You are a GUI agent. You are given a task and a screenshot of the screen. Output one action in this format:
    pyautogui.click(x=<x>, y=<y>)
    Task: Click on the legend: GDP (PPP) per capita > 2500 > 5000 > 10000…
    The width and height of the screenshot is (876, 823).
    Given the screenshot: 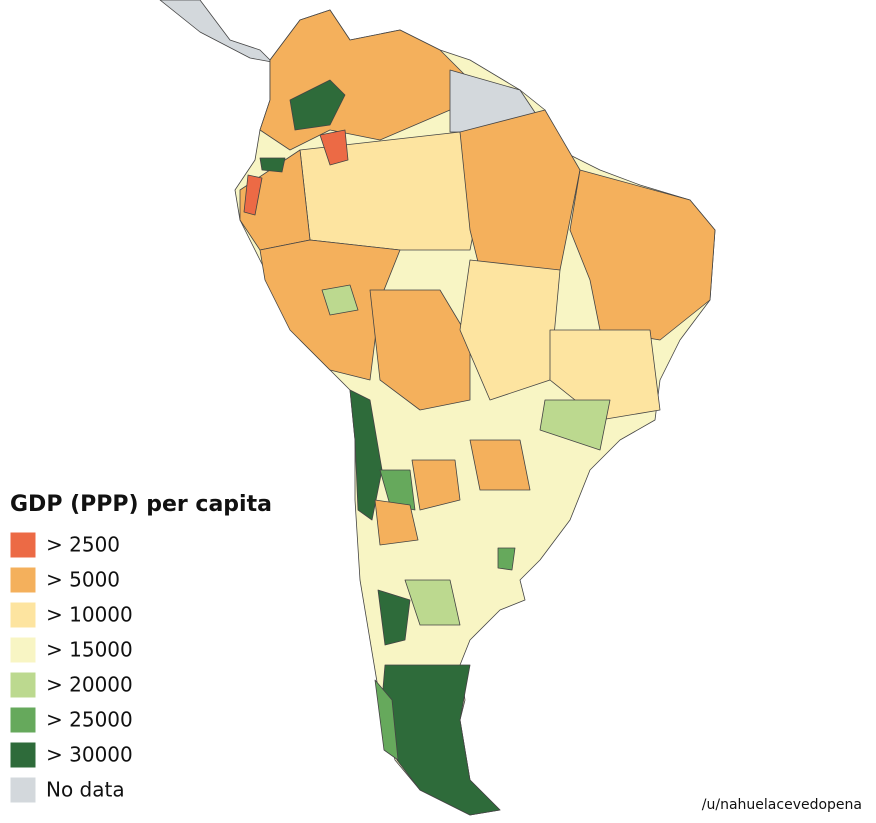 What is the action you would take?
    pyautogui.click(x=140, y=648)
    